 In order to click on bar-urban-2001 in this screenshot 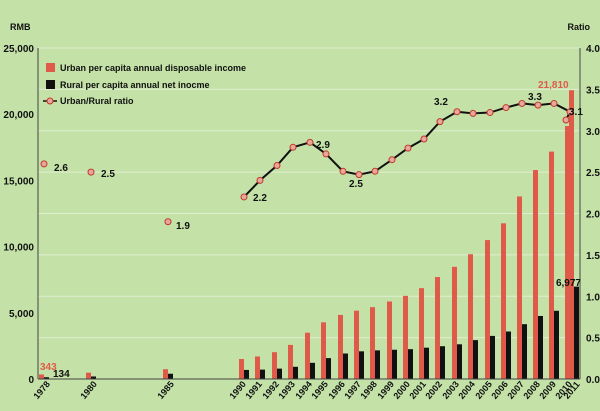, I will do `click(421, 333)`.